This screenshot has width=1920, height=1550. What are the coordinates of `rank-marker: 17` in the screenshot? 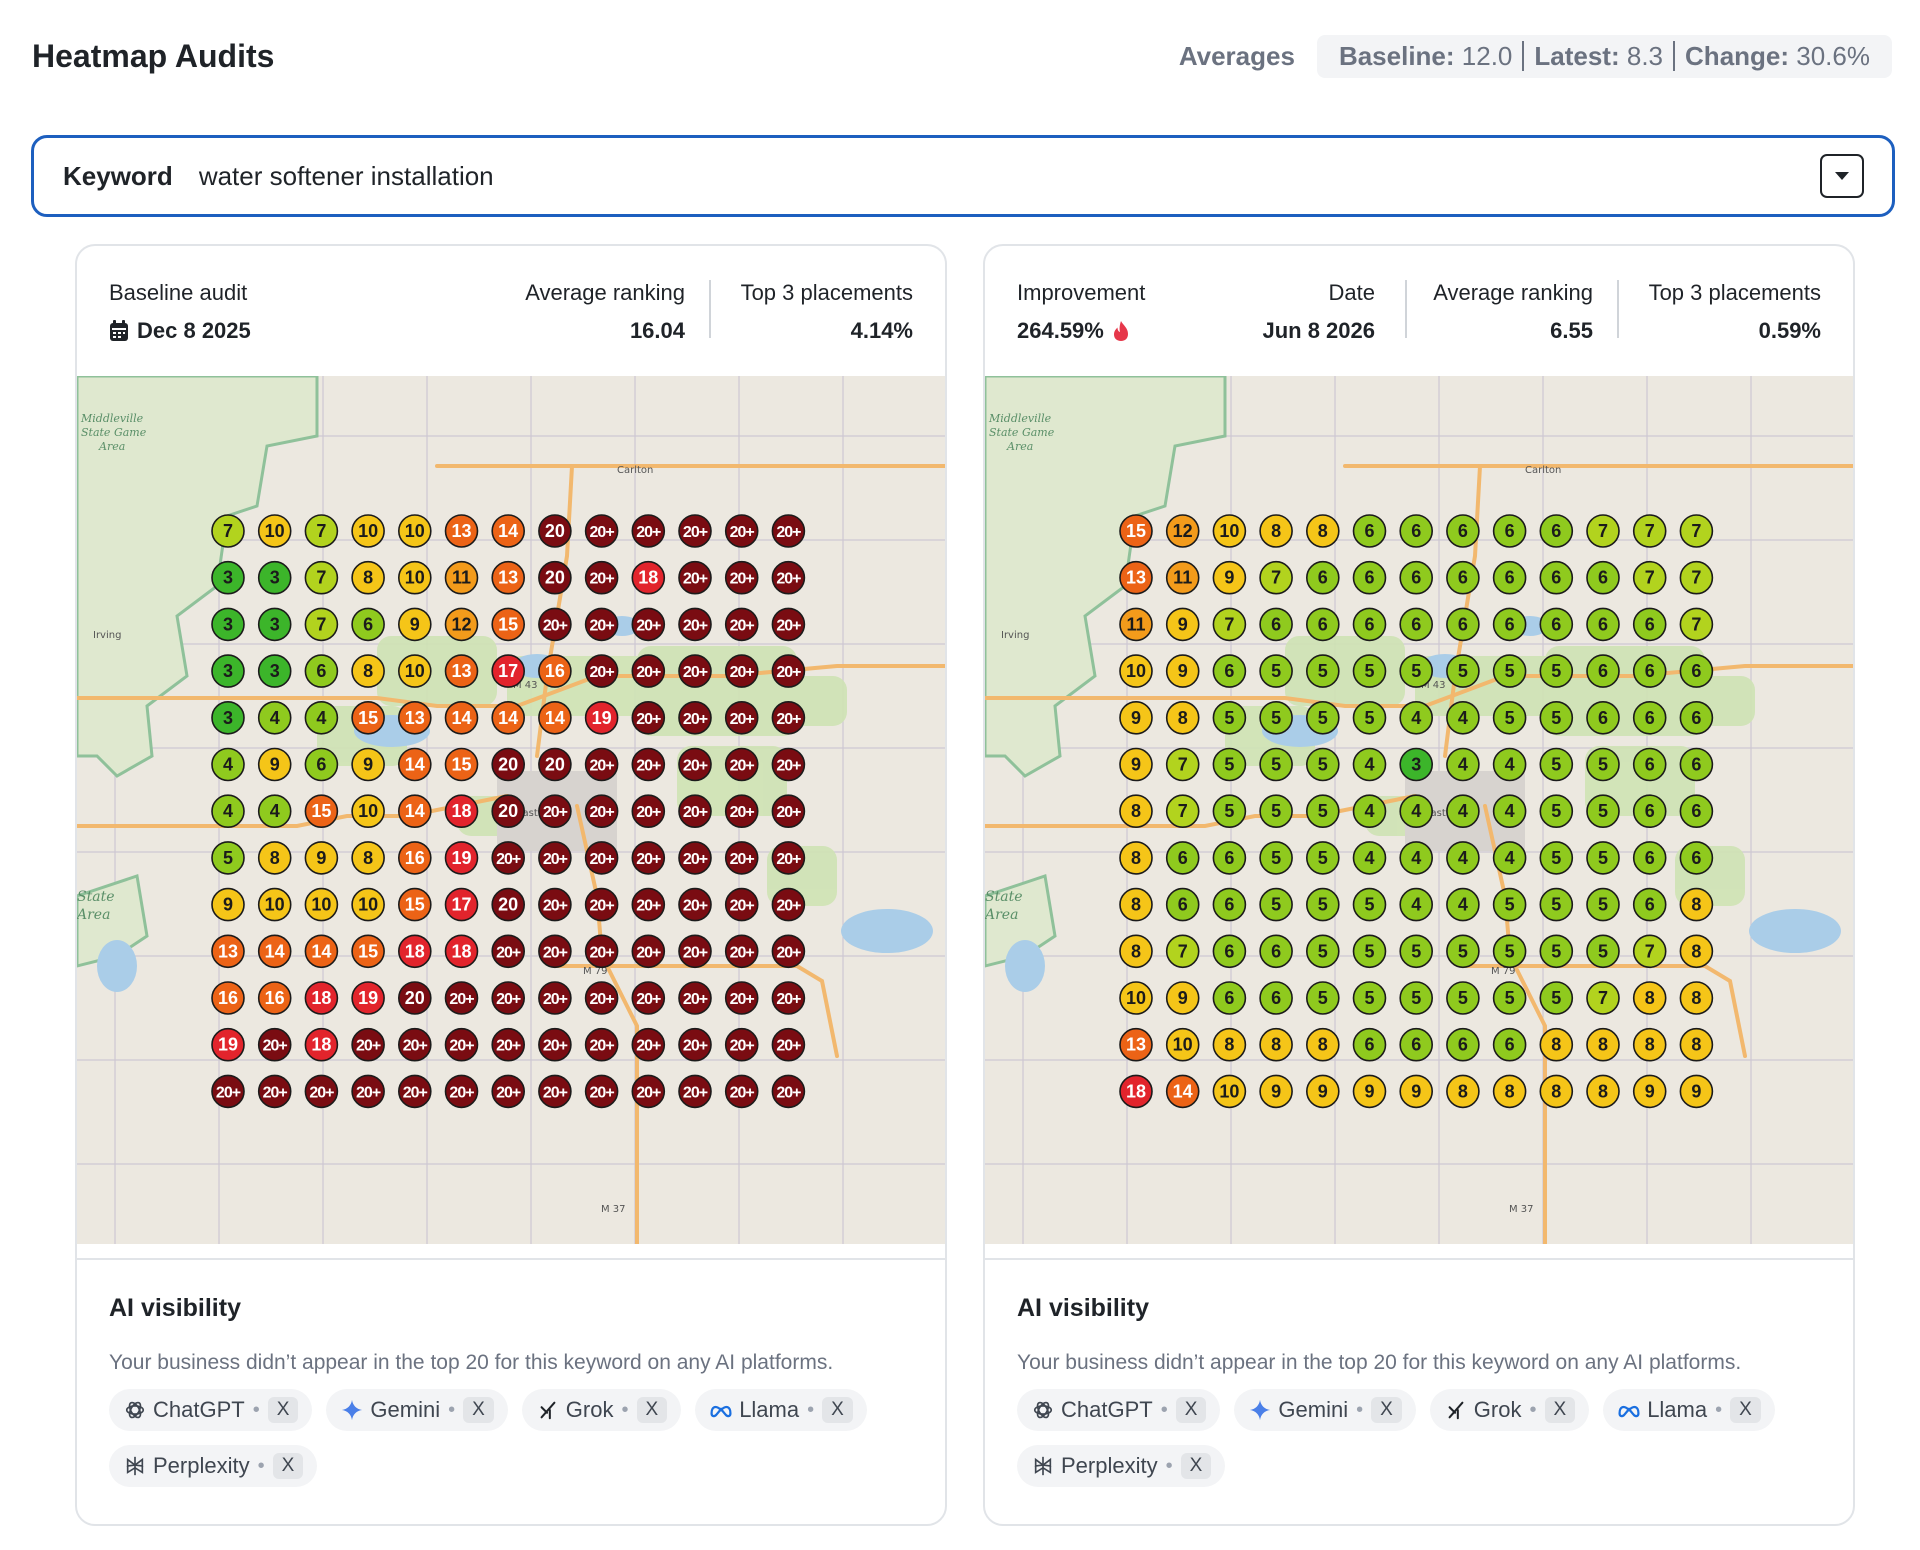 It's located at (508, 671).